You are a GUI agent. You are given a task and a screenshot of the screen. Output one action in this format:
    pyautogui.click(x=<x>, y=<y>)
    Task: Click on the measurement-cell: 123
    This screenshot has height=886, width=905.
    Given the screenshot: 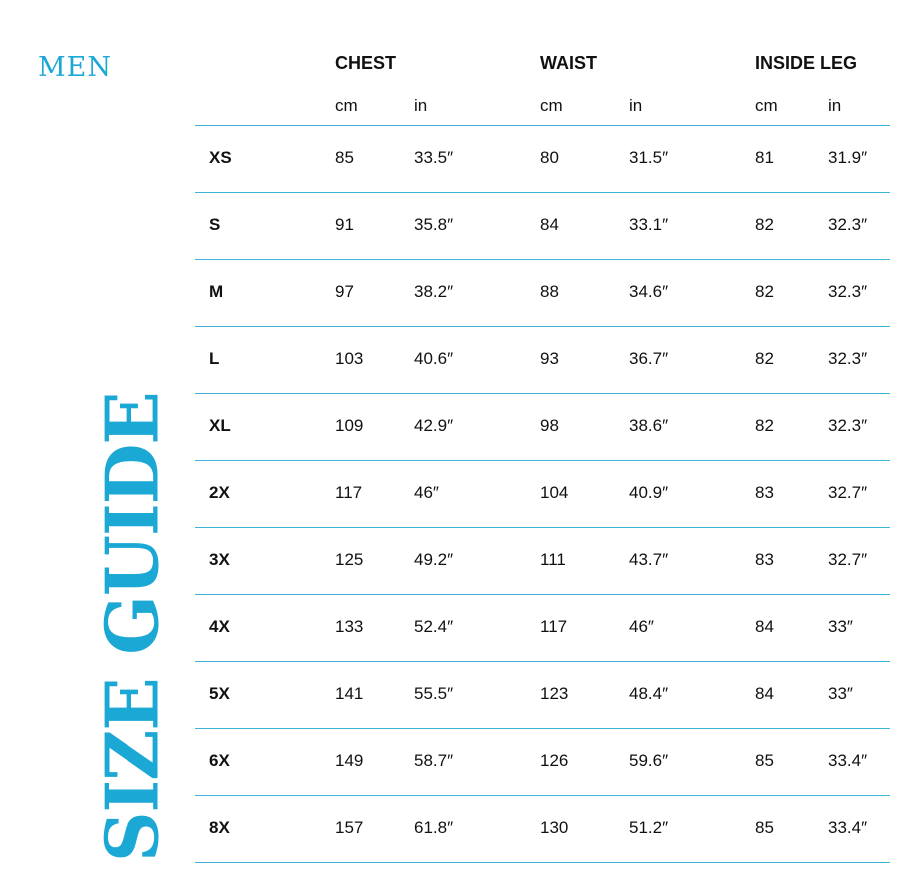 What is the action you would take?
    pyautogui.click(x=554, y=693)
    